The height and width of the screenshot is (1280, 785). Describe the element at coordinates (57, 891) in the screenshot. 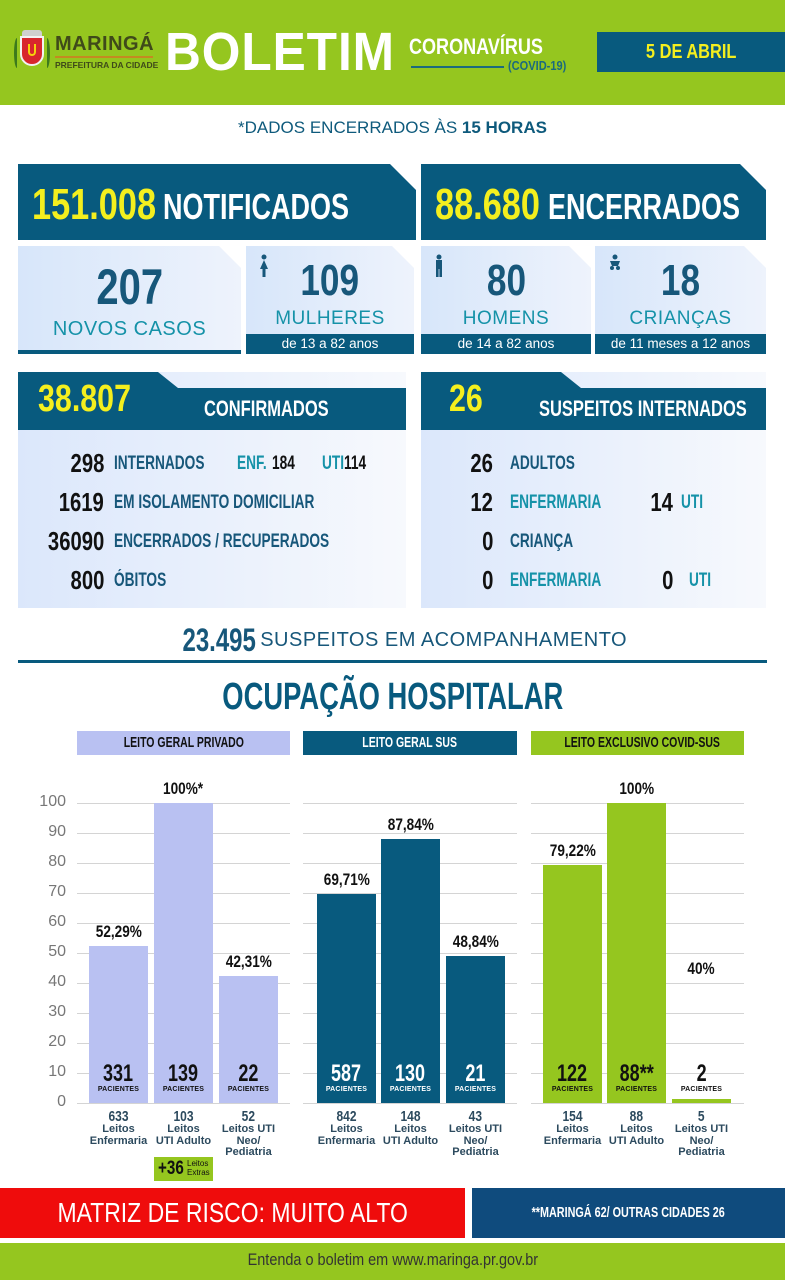

I see `y-axis-tick: 70` at that location.